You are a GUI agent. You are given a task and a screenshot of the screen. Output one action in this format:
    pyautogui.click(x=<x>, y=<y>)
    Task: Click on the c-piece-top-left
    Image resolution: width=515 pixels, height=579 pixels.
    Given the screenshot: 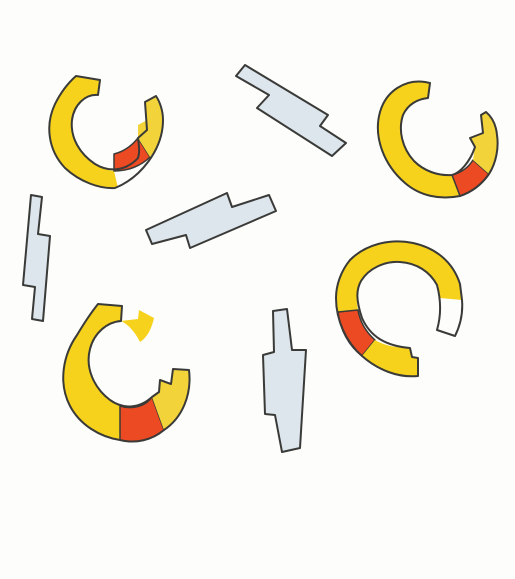 What is the action you would take?
    pyautogui.click(x=106, y=132)
    